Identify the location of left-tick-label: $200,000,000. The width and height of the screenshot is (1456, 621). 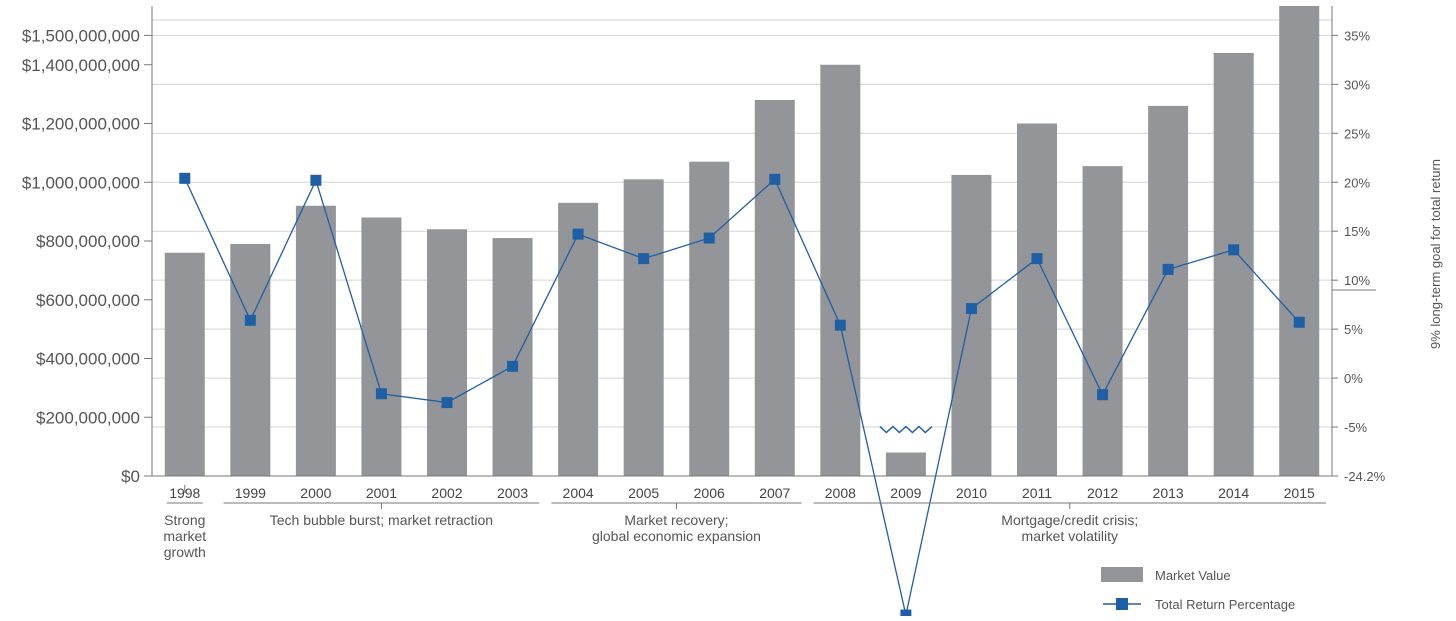
(88, 417).